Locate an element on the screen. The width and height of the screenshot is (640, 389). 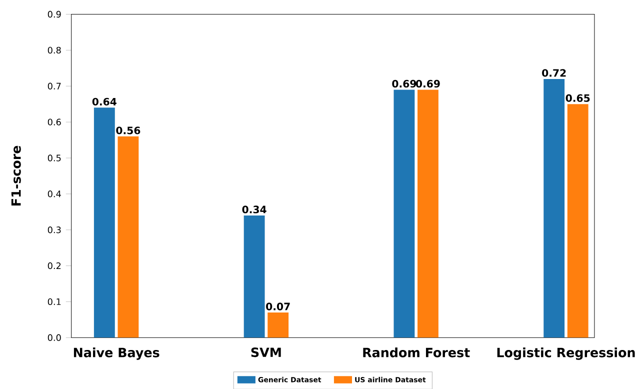
data-label: 0.34 is located at coordinates (254, 209).